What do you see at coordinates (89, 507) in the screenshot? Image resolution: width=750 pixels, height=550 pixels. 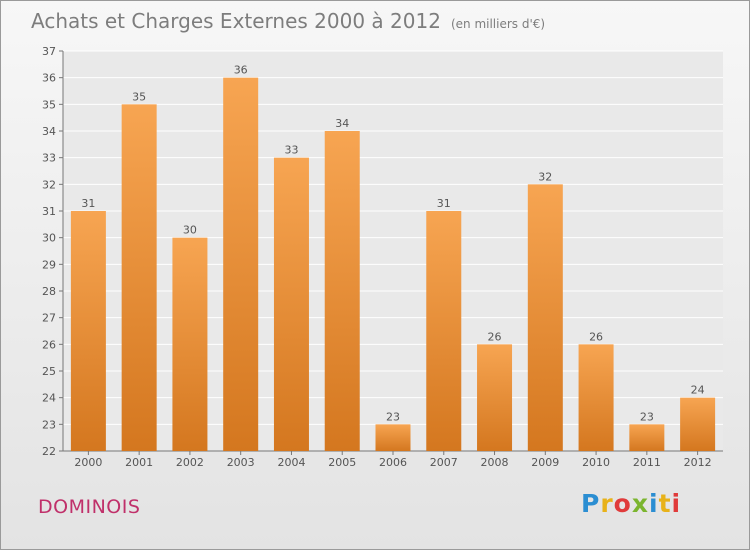 I see `commune-name: DOMINOIS` at bounding box center [89, 507].